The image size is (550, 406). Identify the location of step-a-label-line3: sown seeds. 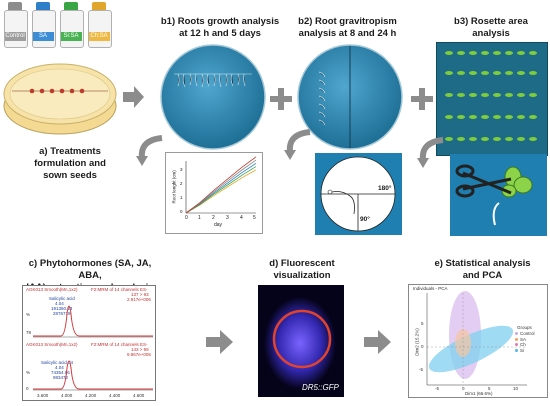
(70, 175).